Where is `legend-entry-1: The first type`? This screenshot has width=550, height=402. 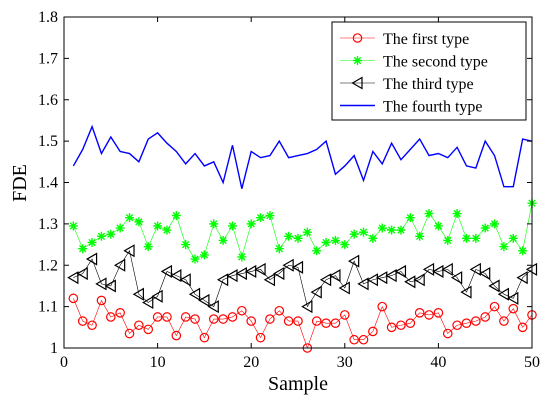
legend-entry-1: The first type is located at coordinates (404, 39).